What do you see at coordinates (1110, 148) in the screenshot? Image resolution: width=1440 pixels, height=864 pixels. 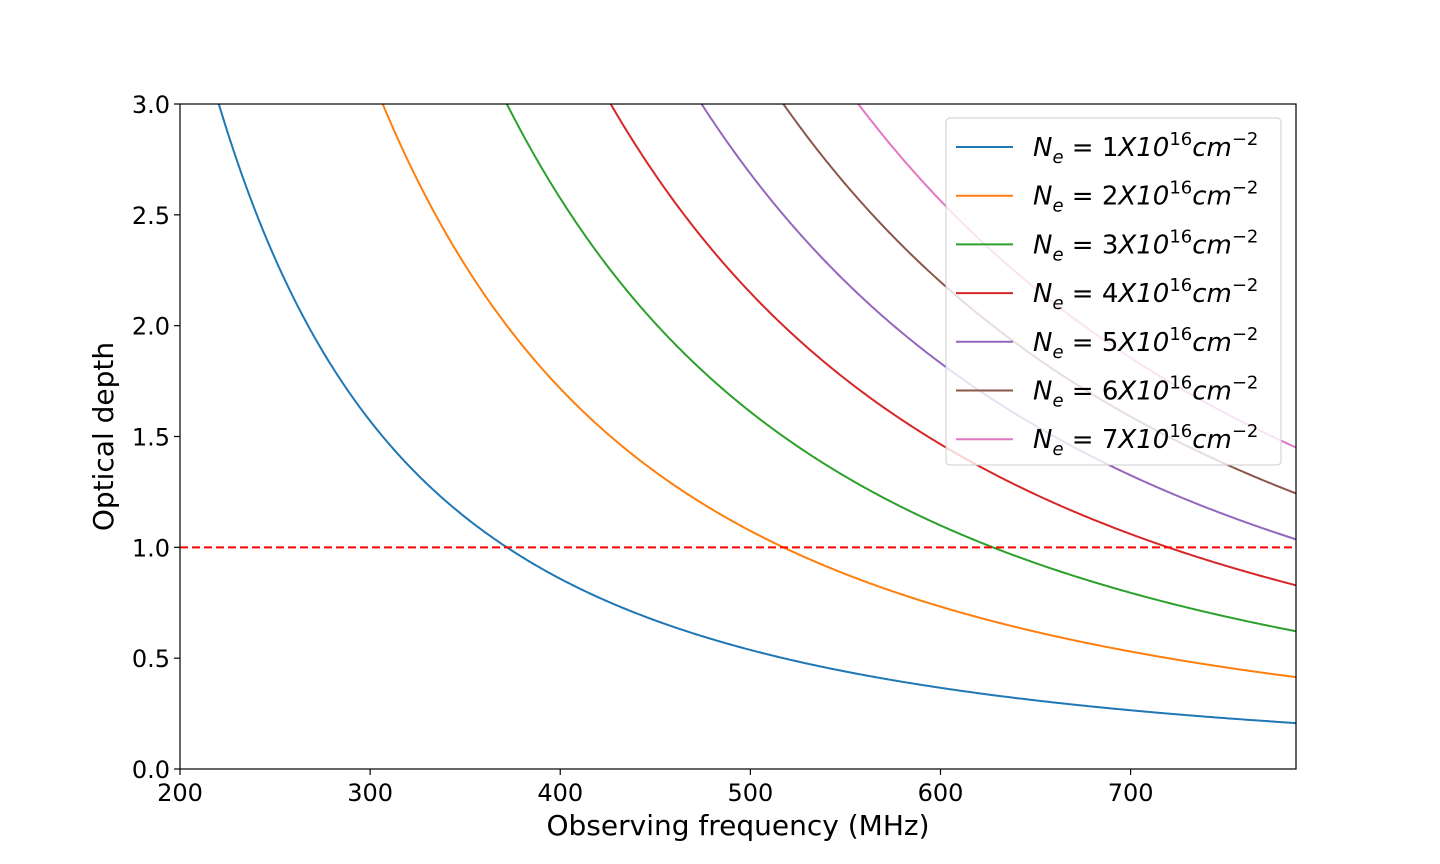 I see `legend-part-coef: 1` at bounding box center [1110, 148].